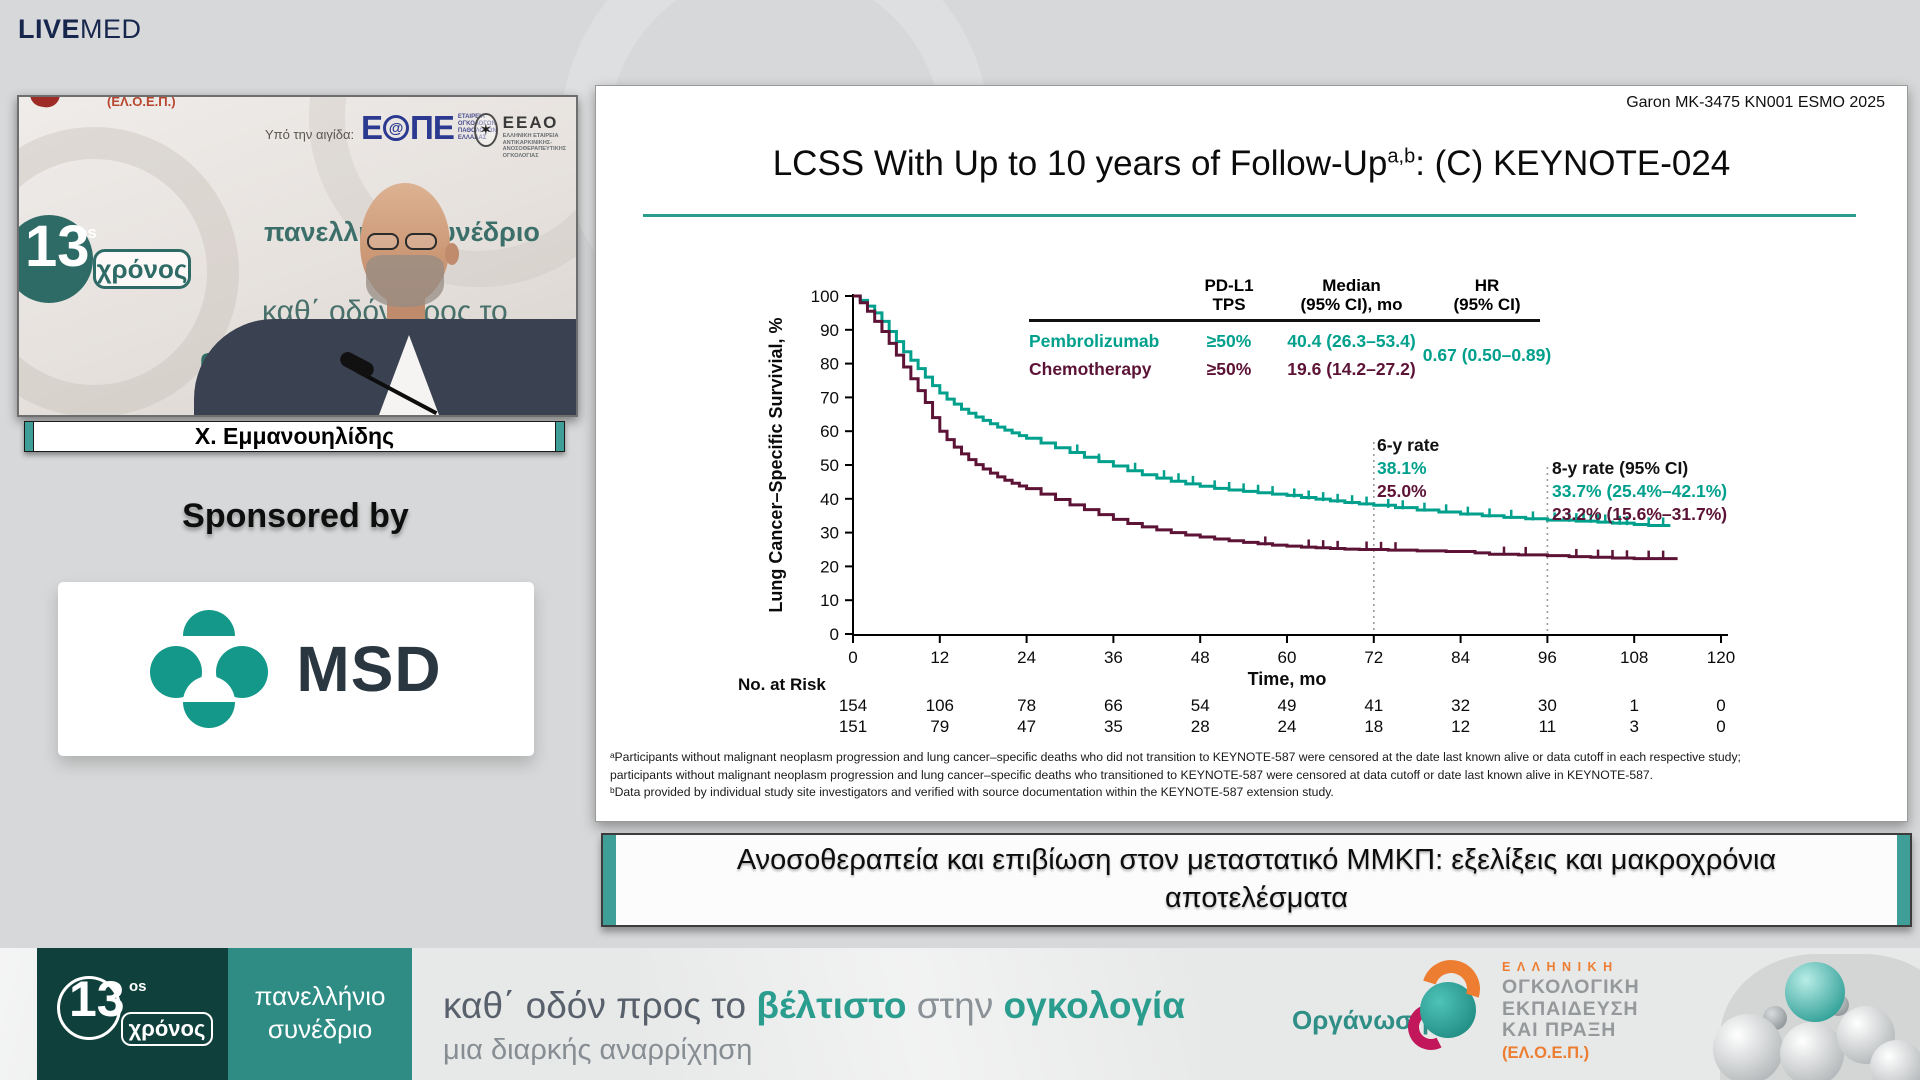 The width and height of the screenshot is (1920, 1080). What do you see at coordinates (396, 128) in the screenshot?
I see `eope-spiral-o-icon: @` at bounding box center [396, 128].